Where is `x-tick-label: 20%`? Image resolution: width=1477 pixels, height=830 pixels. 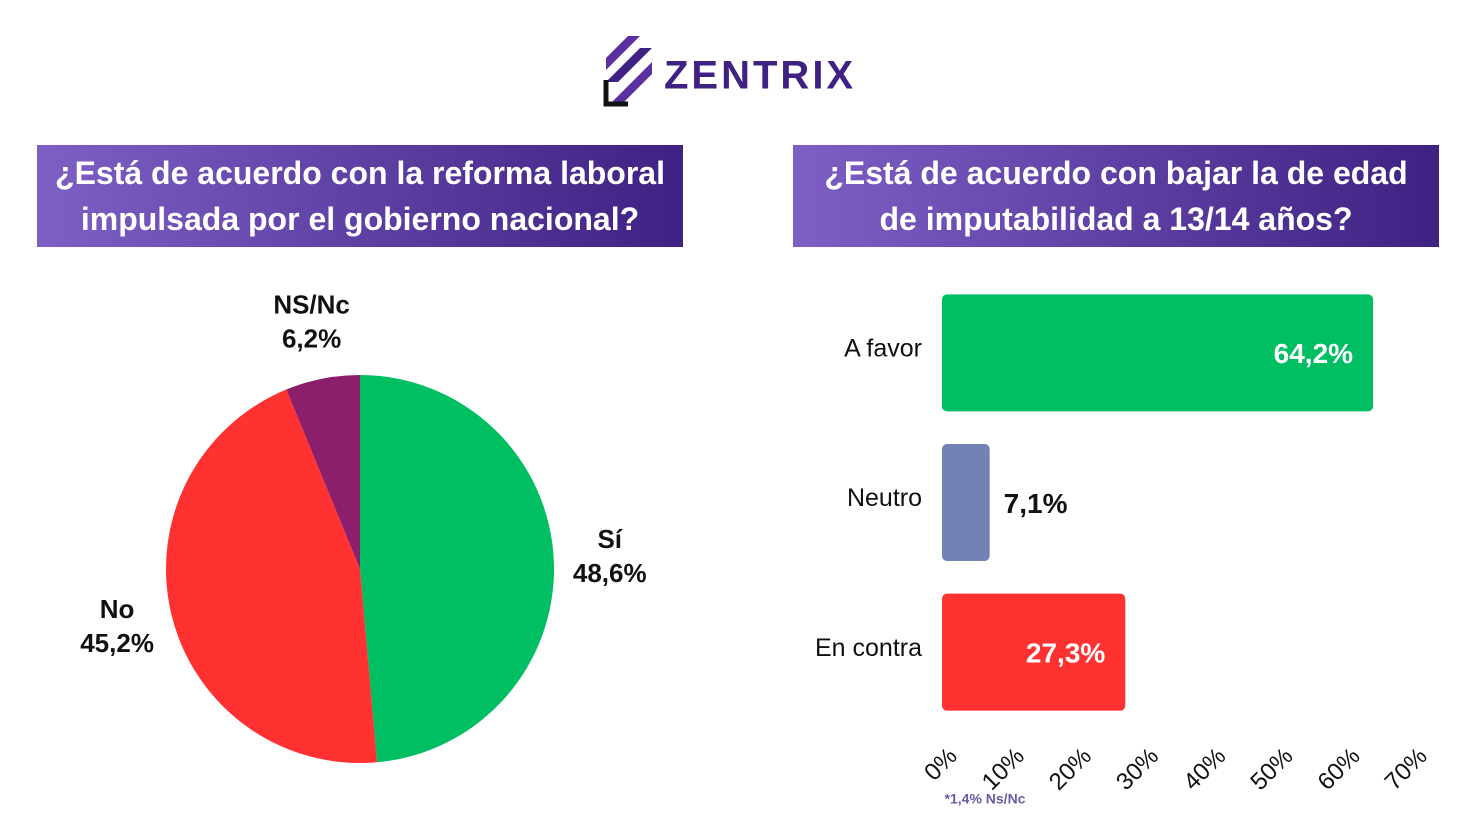
x-tick-label: 20% is located at coordinates (1070, 769).